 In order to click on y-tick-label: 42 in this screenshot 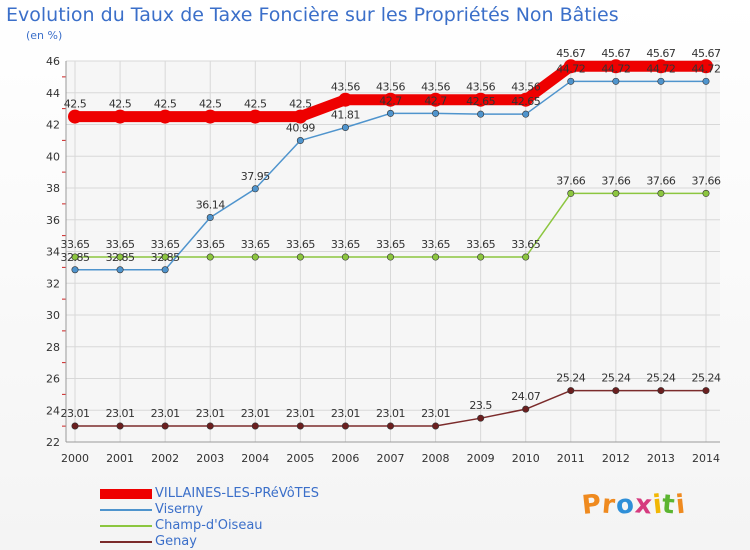, I will do `click(53, 125)`.